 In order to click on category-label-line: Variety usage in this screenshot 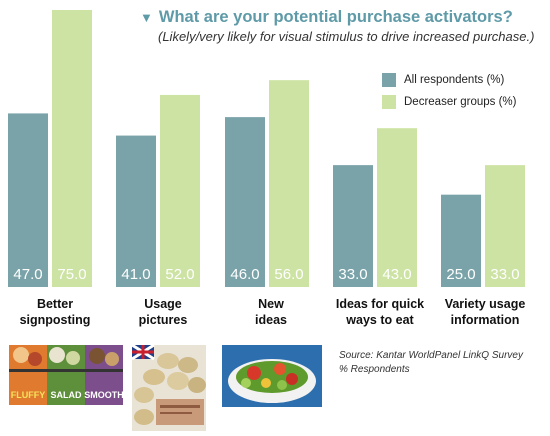, I will do `click(485, 304)`.